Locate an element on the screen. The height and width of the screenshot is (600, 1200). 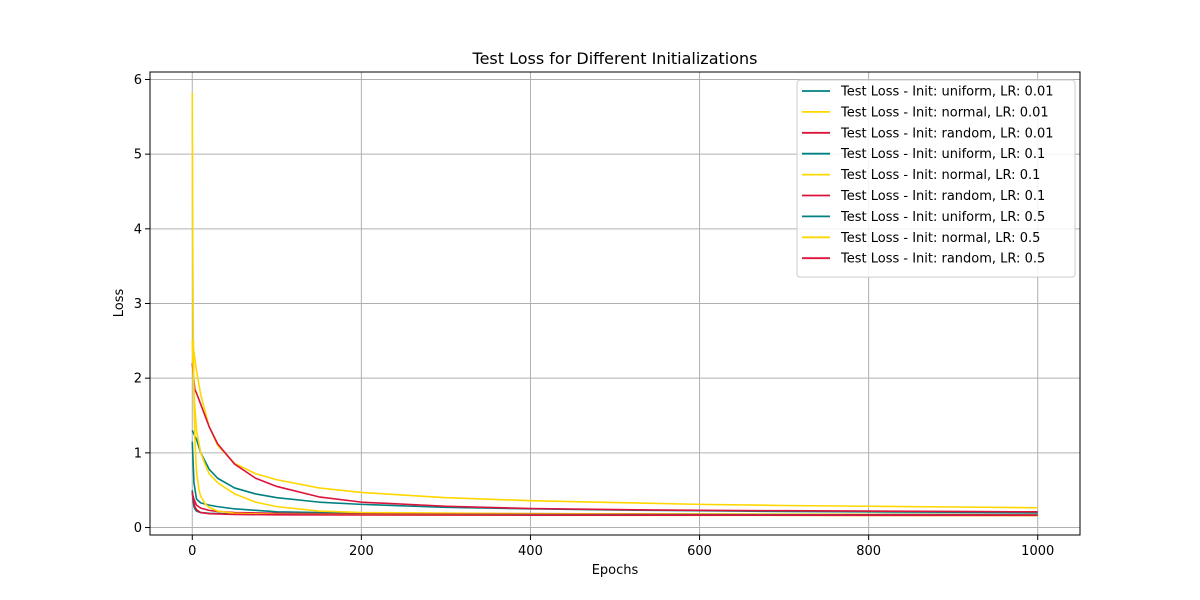
legend-label: Test Loss - Init: uniform, LR: 0.01 is located at coordinates (947, 92).